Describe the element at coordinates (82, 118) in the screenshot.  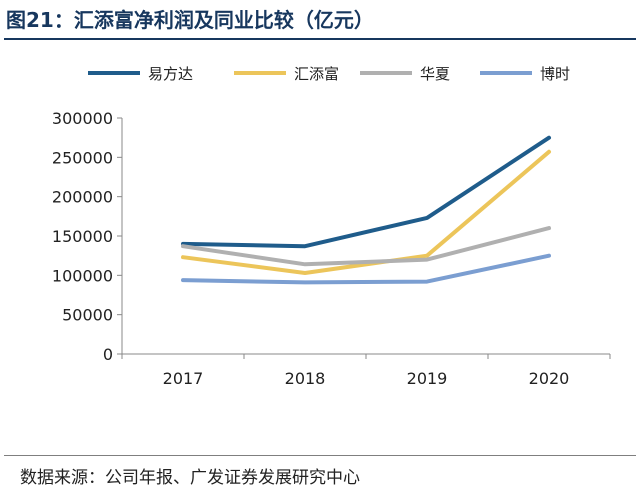
I see `y-tick-label: 300000` at that location.